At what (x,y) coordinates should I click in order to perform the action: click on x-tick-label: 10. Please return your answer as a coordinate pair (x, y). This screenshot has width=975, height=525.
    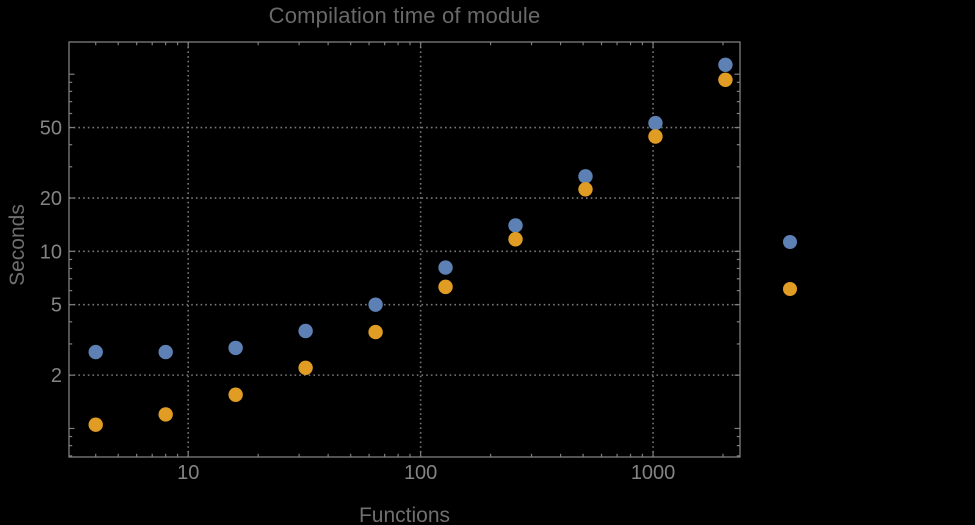
    Looking at the image, I should click on (188, 473).